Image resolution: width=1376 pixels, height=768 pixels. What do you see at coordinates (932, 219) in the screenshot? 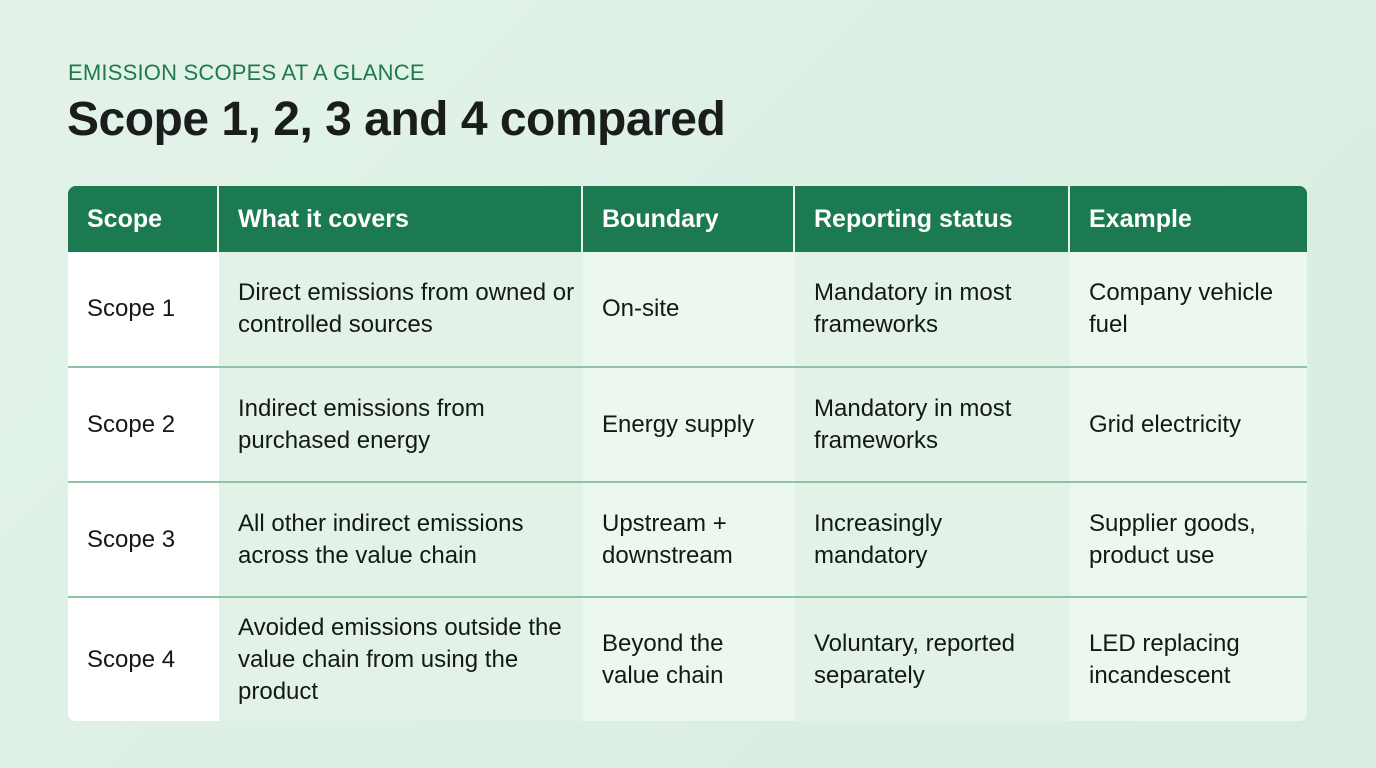
I see `column-header-status: Reporting status` at bounding box center [932, 219].